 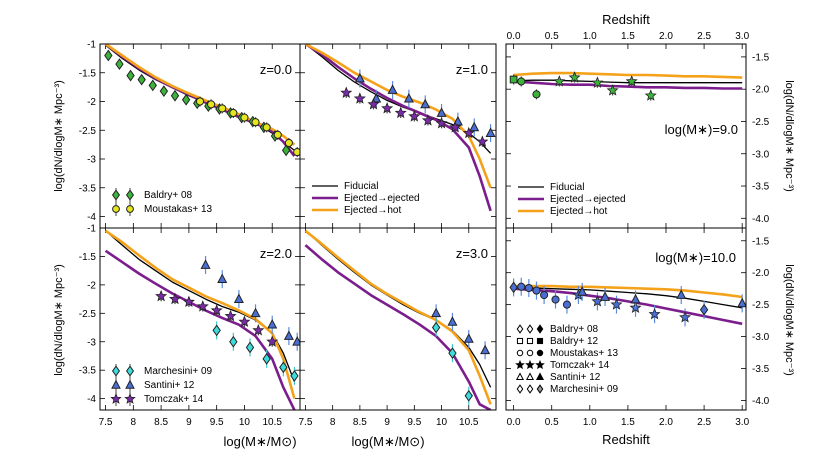 What do you see at coordinates (540, 329) in the screenshot?
I see `legend-marker-diamond` at bounding box center [540, 329].